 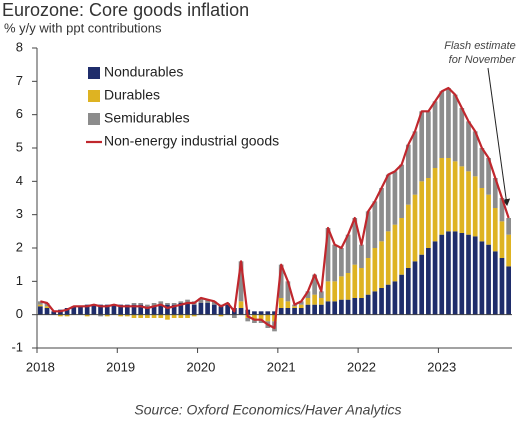 I want to click on annotation: for November, so click(x=483, y=60).